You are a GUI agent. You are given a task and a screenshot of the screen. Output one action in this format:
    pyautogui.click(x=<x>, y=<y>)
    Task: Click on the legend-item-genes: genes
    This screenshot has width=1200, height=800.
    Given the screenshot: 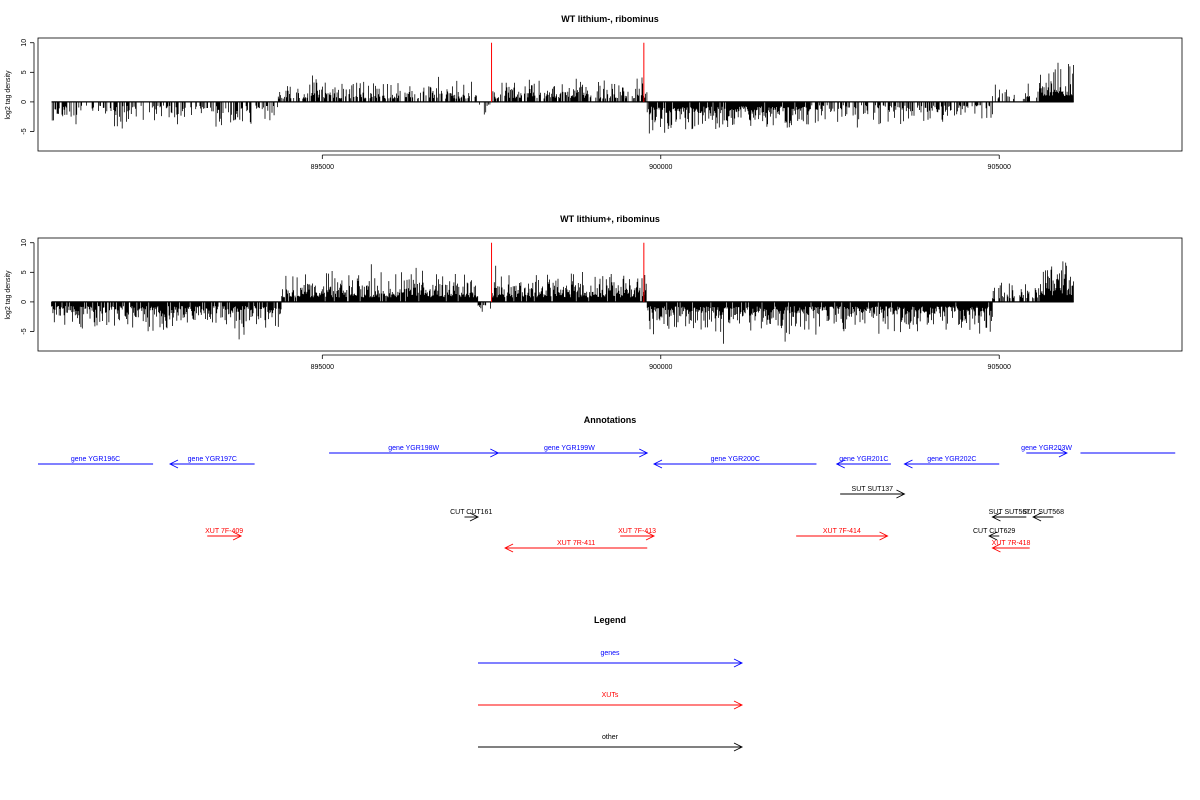 What is the action you would take?
    pyautogui.click(x=611, y=659)
    